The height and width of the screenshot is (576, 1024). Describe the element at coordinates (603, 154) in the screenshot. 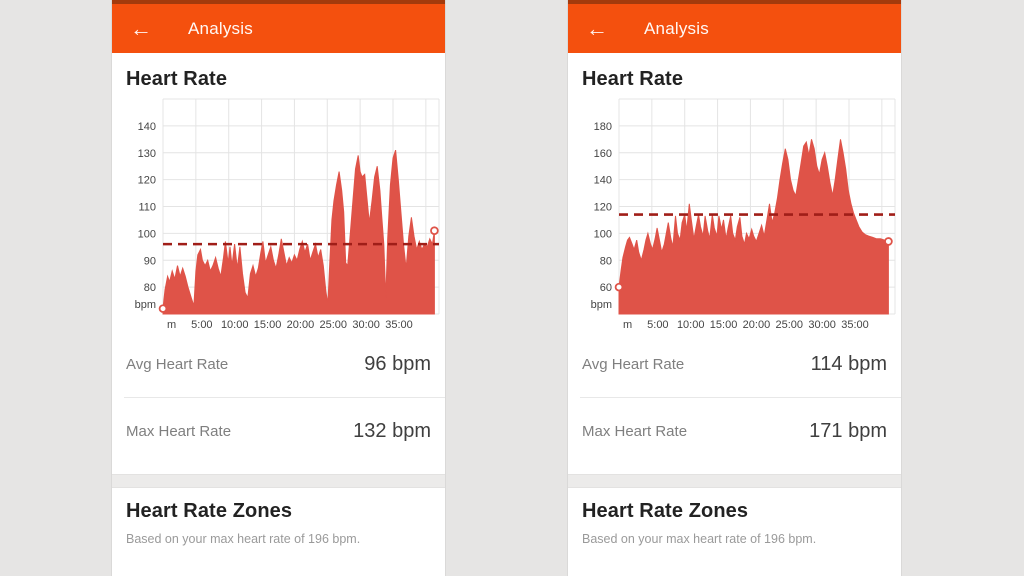

I see `y-axis-tick-label: 160` at that location.